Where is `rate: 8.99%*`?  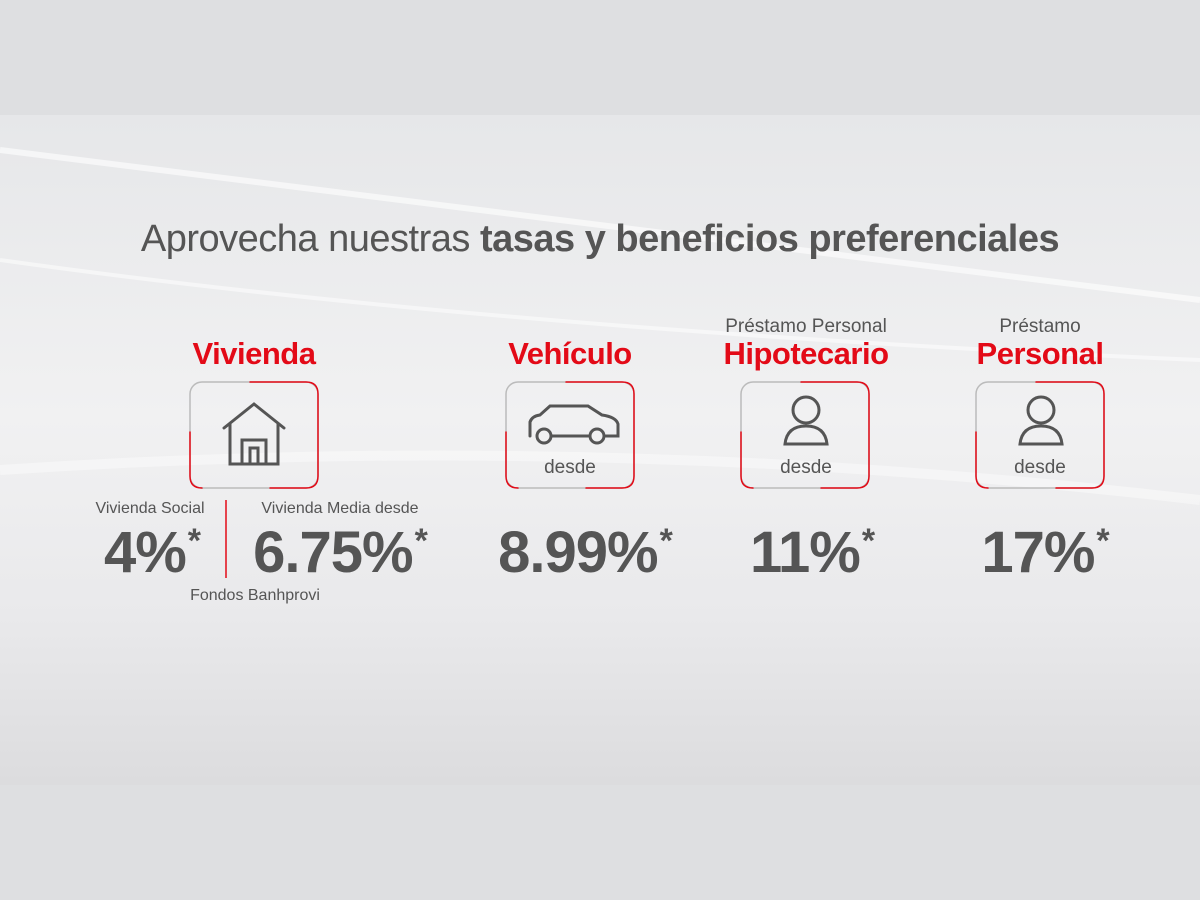 rate: 8.99%* is located at coordinates (585, 552).